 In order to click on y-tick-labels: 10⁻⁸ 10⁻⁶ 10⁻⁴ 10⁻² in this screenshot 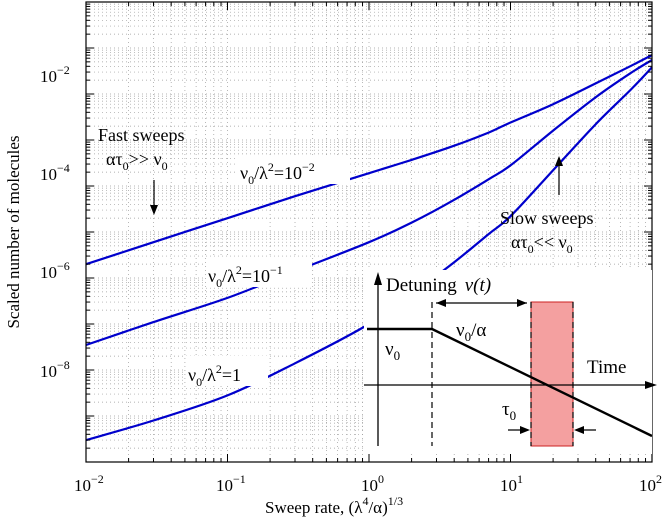, I will do `click(55, 222)`.